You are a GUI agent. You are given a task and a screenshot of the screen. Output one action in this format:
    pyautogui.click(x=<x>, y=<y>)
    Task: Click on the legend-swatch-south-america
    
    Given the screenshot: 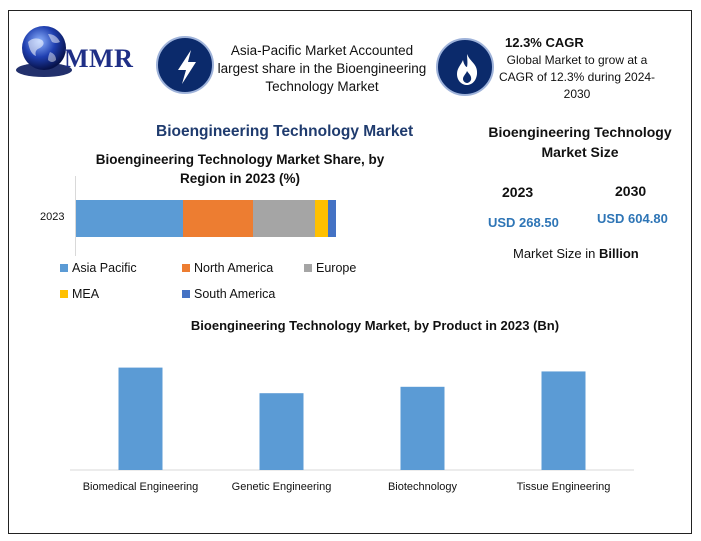 What is the action you would take?
    pyautogui.click(x=186, y=294)
    